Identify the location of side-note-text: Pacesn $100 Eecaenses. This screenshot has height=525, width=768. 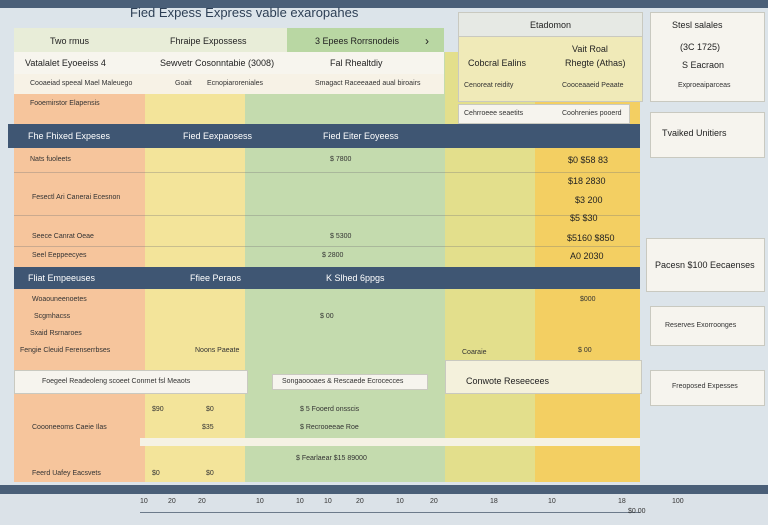
(705, 265).